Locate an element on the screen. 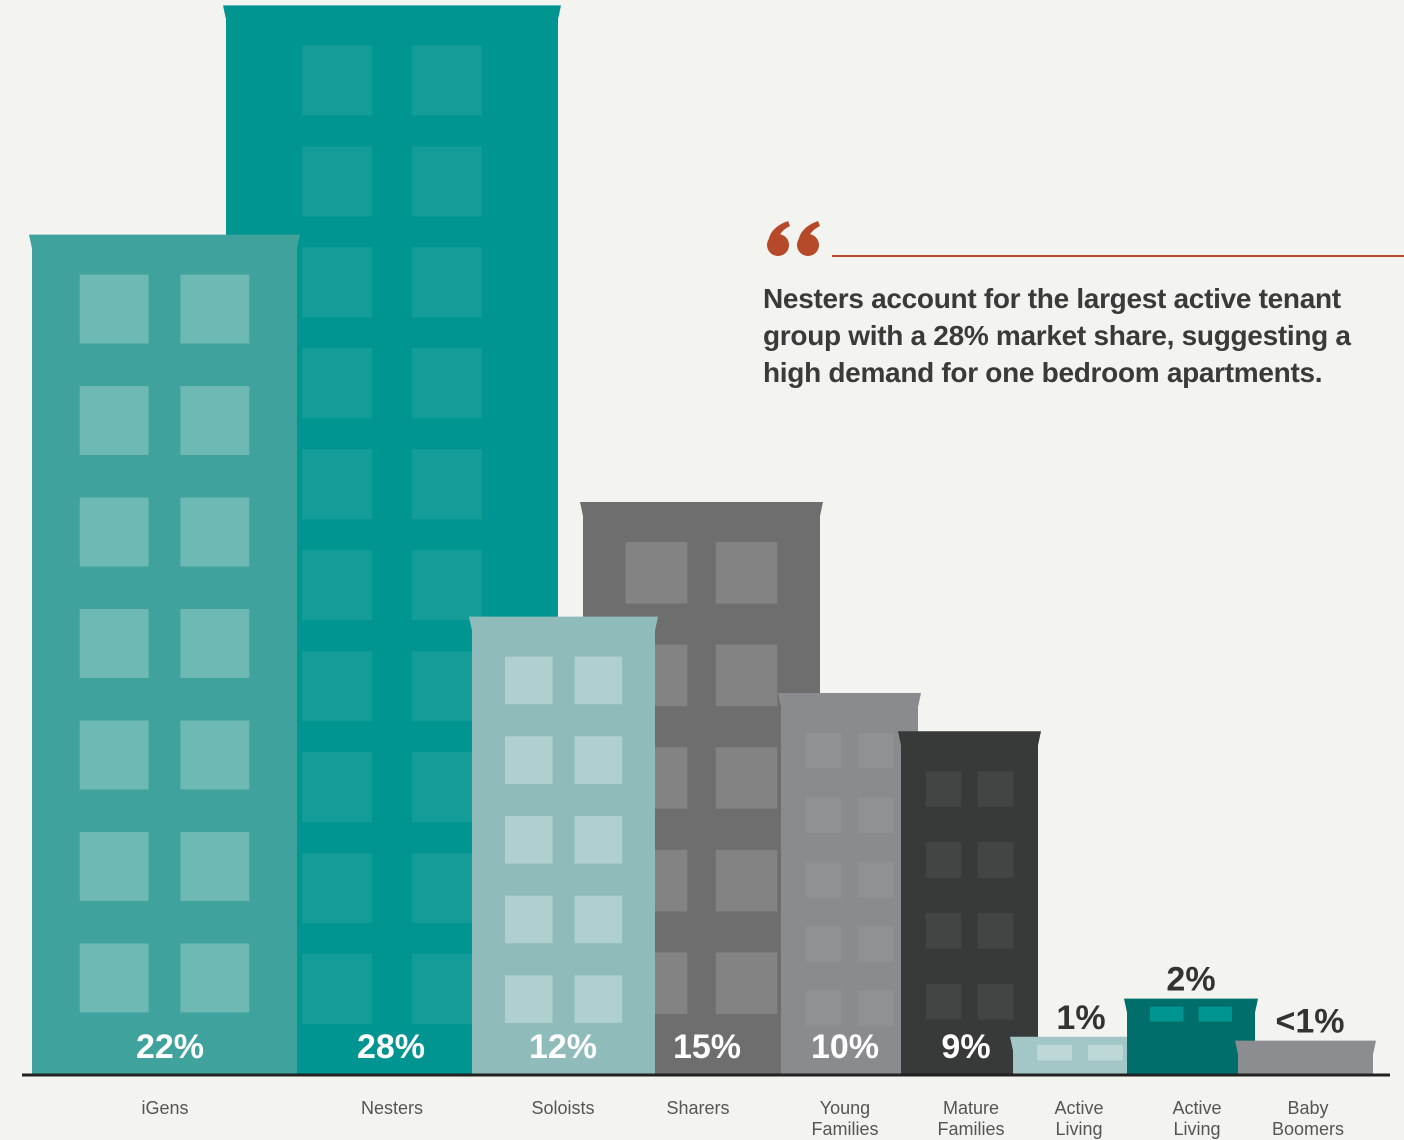 This screenshot has width=1404, height=1140. value-label: 1% is located at coordinates (1080, 1018).